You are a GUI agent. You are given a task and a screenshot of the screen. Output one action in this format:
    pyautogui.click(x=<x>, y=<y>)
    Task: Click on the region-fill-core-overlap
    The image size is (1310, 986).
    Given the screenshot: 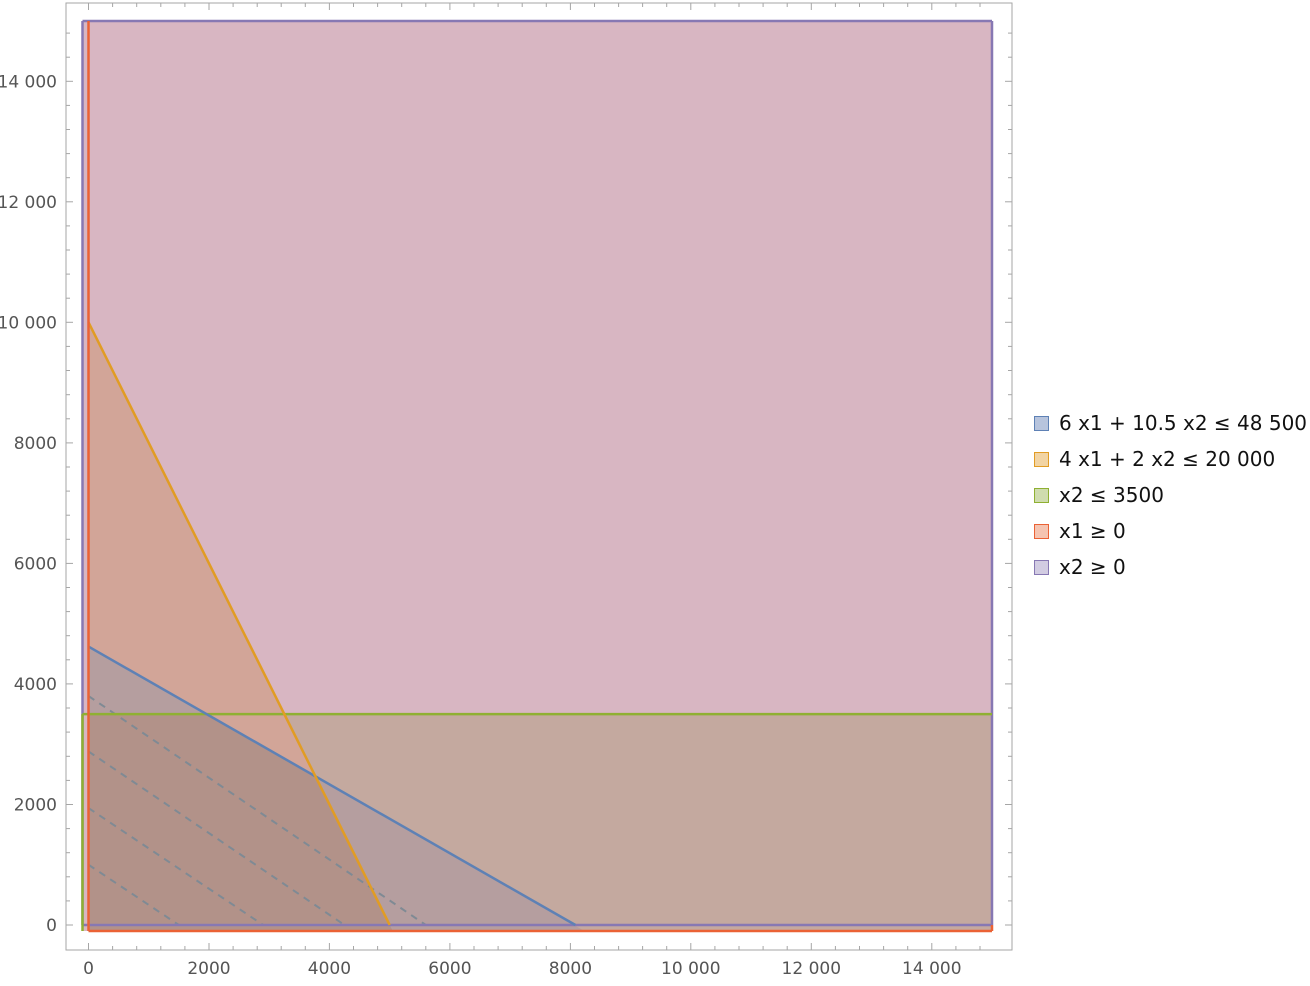 What is the action you would take?
    pyautogui.click(x=240, y=822)
    